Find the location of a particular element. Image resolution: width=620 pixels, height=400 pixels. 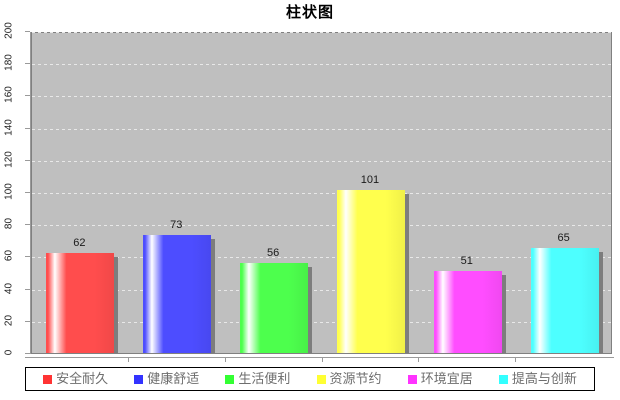

legend-item: 资源节约 is located at coordinates (349, 378).